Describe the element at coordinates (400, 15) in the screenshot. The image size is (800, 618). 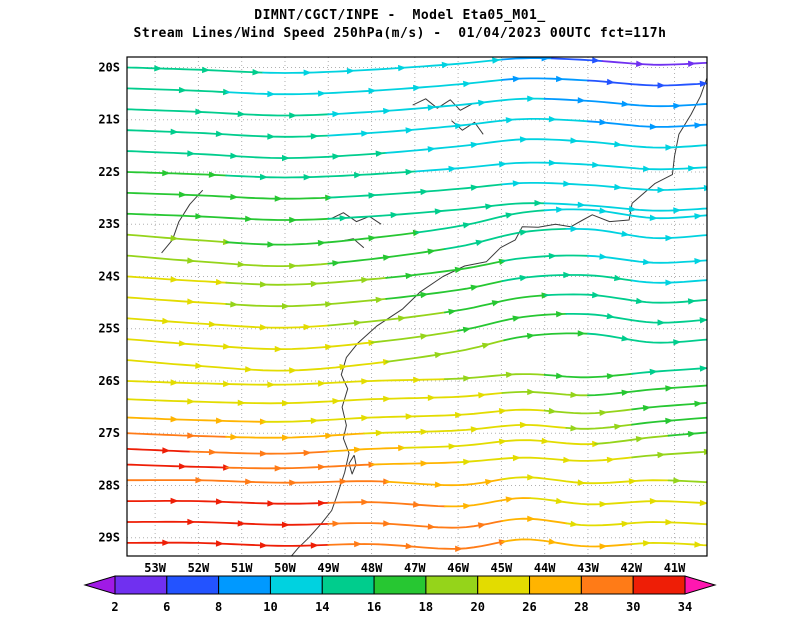
I see `chart-title: DIMNT/CGCT/INPE - Model Eta05_M01_` at that location.